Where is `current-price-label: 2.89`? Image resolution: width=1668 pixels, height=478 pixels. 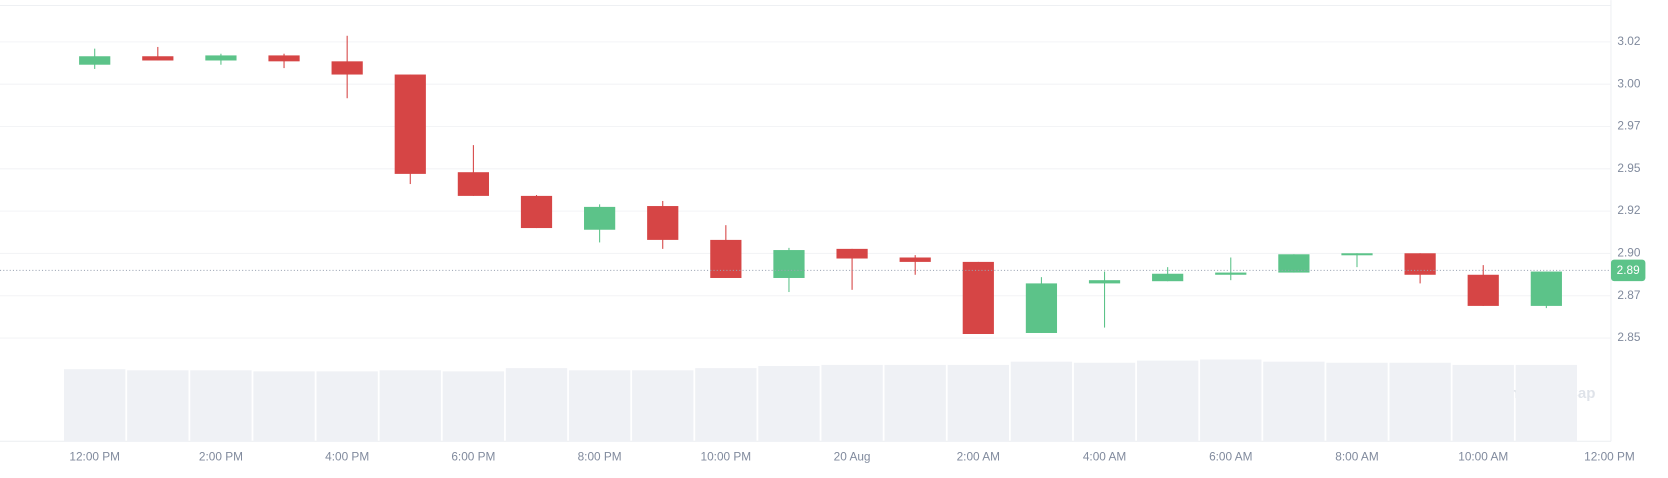
current-price-label: 2.89 is located at coordinates (1628, 270).